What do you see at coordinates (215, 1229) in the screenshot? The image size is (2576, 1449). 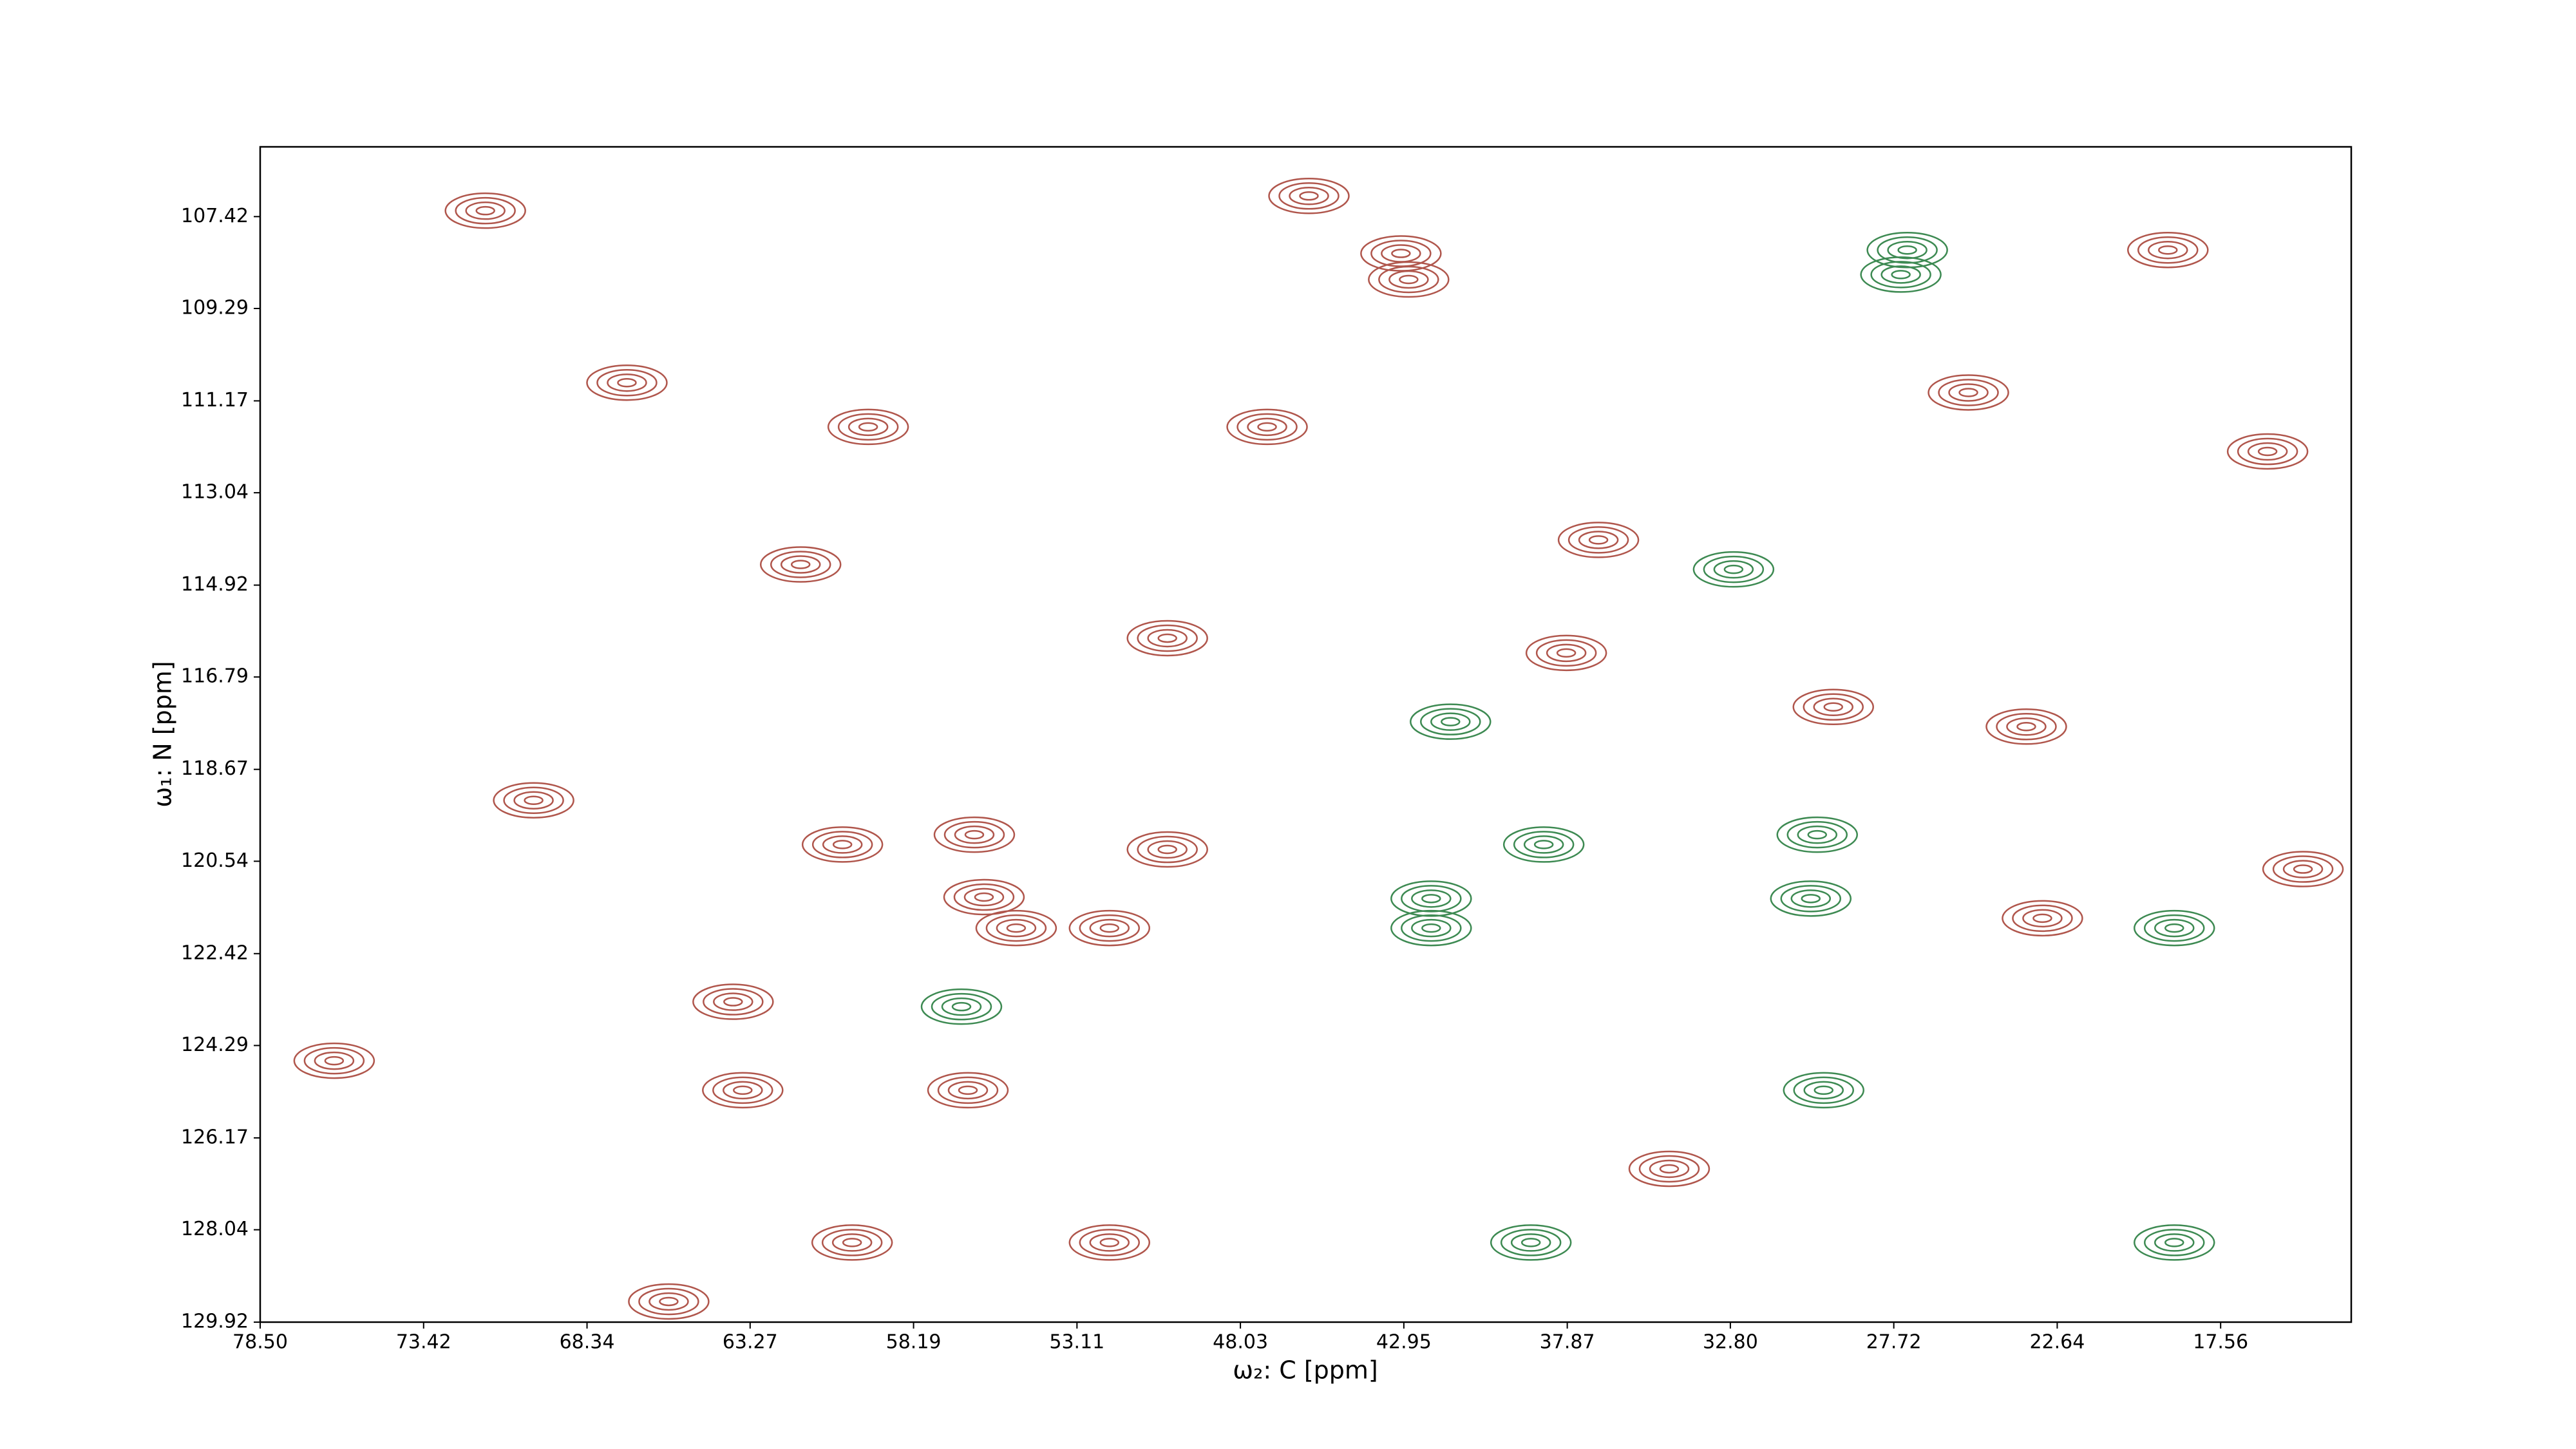 I see `y-tick-label: 128.04` at bounding box center [215, 1229].